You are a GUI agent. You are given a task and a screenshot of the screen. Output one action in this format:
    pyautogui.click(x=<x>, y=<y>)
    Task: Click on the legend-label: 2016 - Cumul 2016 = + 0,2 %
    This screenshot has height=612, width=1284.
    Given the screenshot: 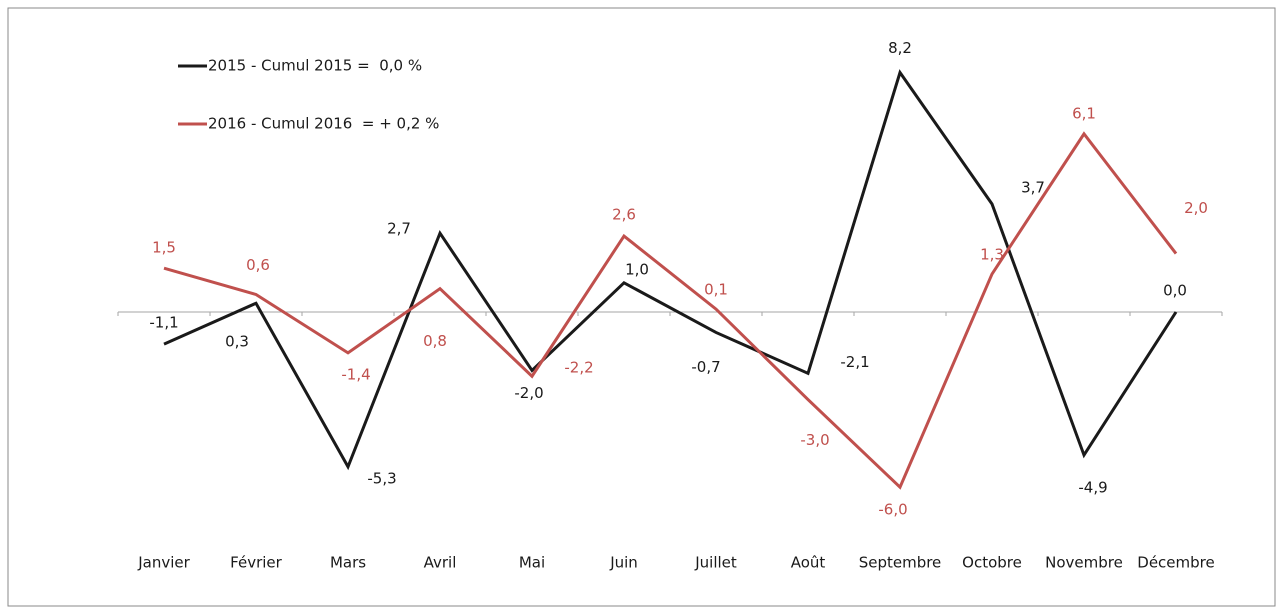 What is the action you would take?
    pyautogui.click(x=323, y=124)
    